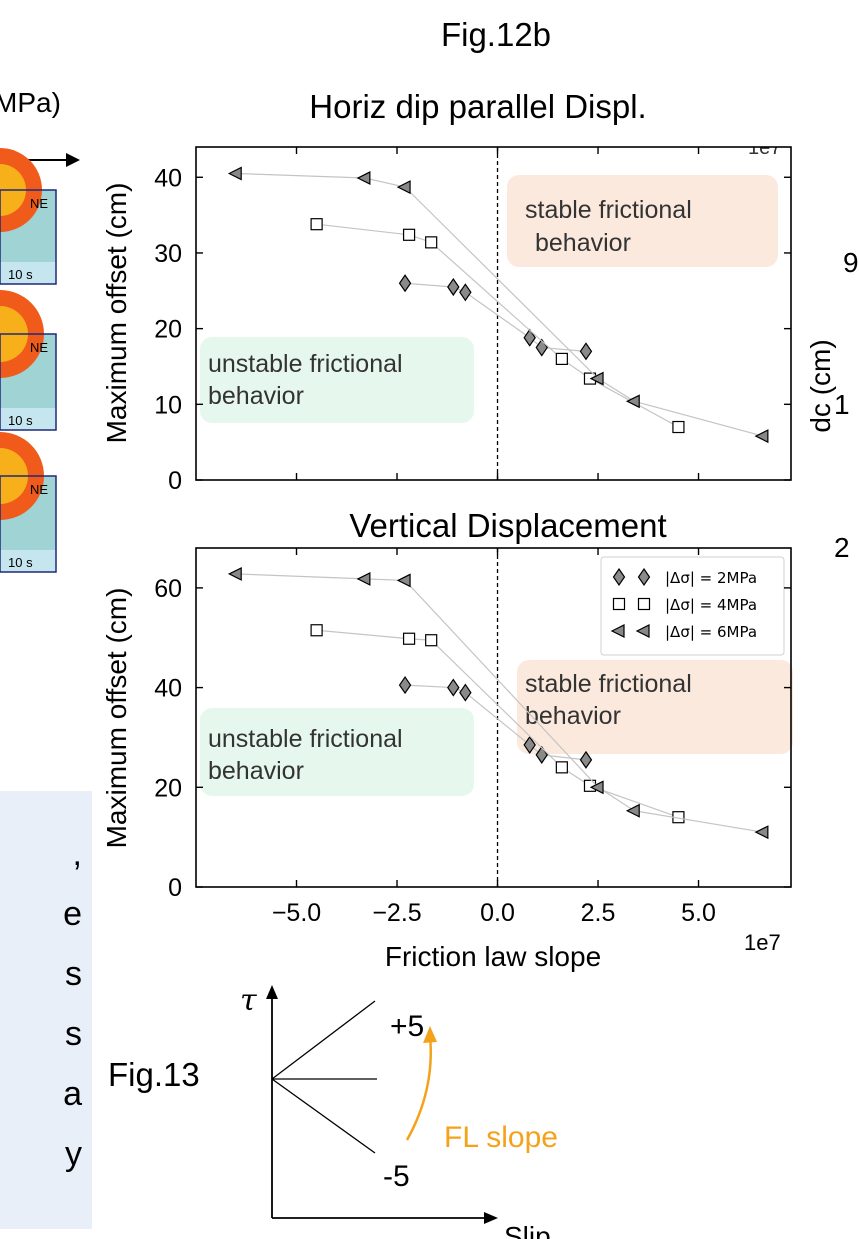  I want to click on right-axis-label: dc (cm), so click(820, 385).